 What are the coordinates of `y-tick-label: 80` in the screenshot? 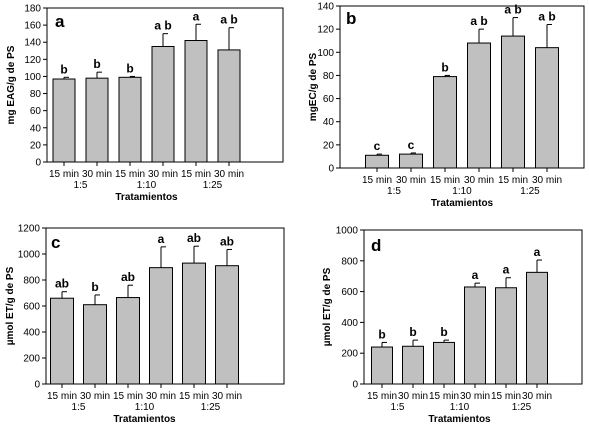 It's located at (36, 94).